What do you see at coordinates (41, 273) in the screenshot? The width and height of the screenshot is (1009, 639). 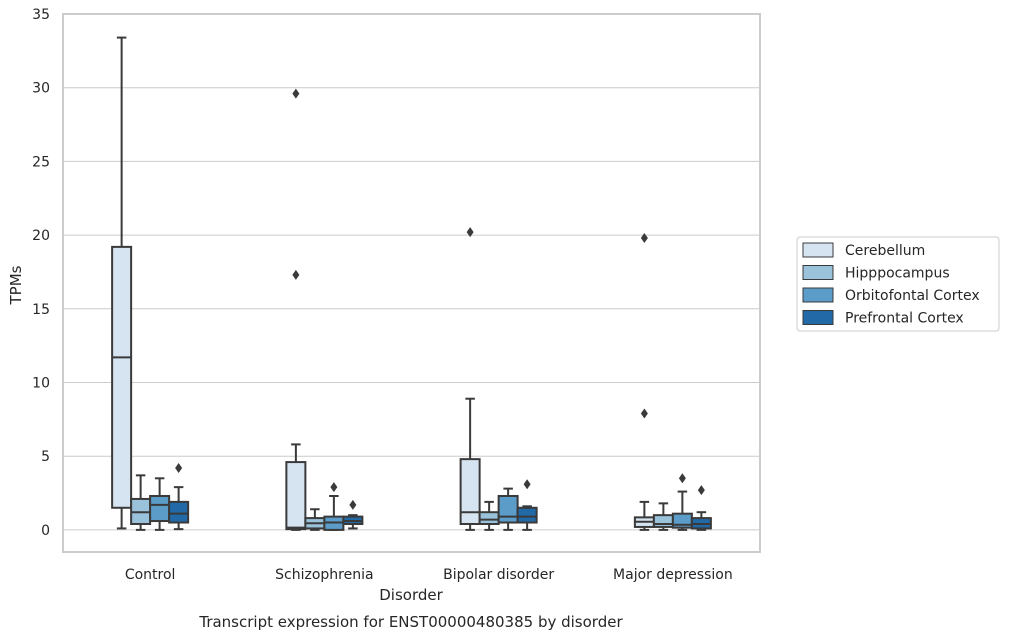 I see `y-tick-labels: 0 5 10 15 20 25 30 35` at bounding box center [41, 273].